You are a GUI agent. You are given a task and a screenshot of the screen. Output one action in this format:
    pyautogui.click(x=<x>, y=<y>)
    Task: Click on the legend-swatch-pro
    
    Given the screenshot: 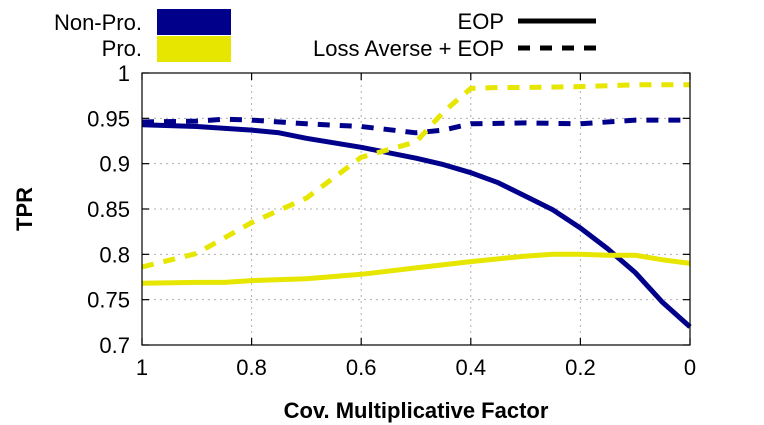 What is the action you would take?
    pyautogui.click(x=194, y=49)
    